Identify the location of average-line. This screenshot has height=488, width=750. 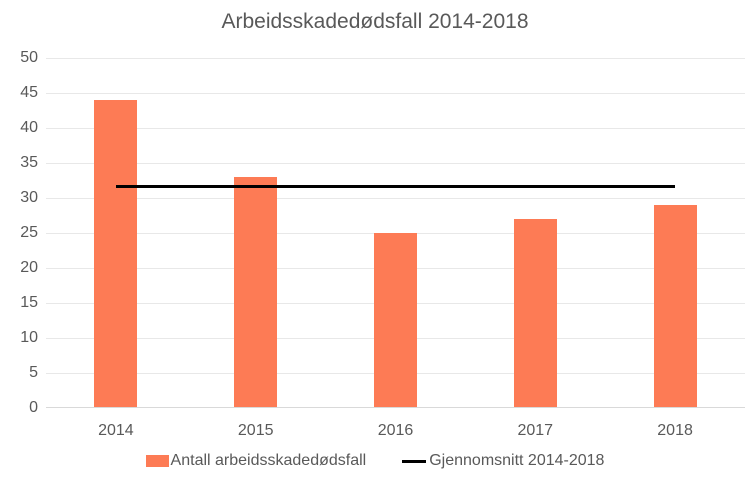
(395, 187).